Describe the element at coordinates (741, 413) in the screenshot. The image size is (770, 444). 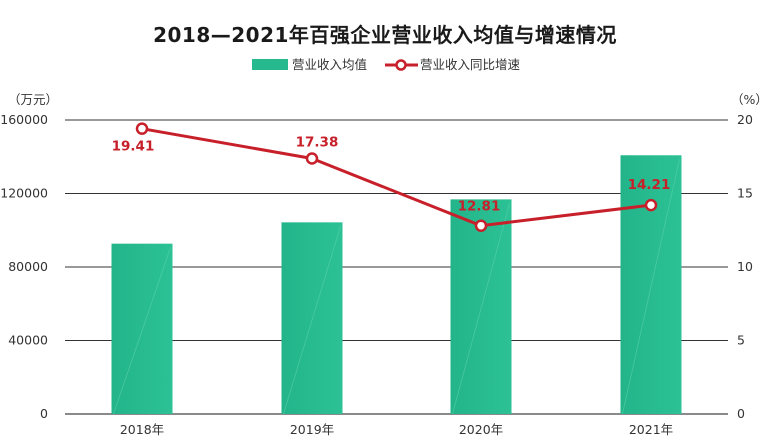
I see `y-right-tick-label: 0` at that location.